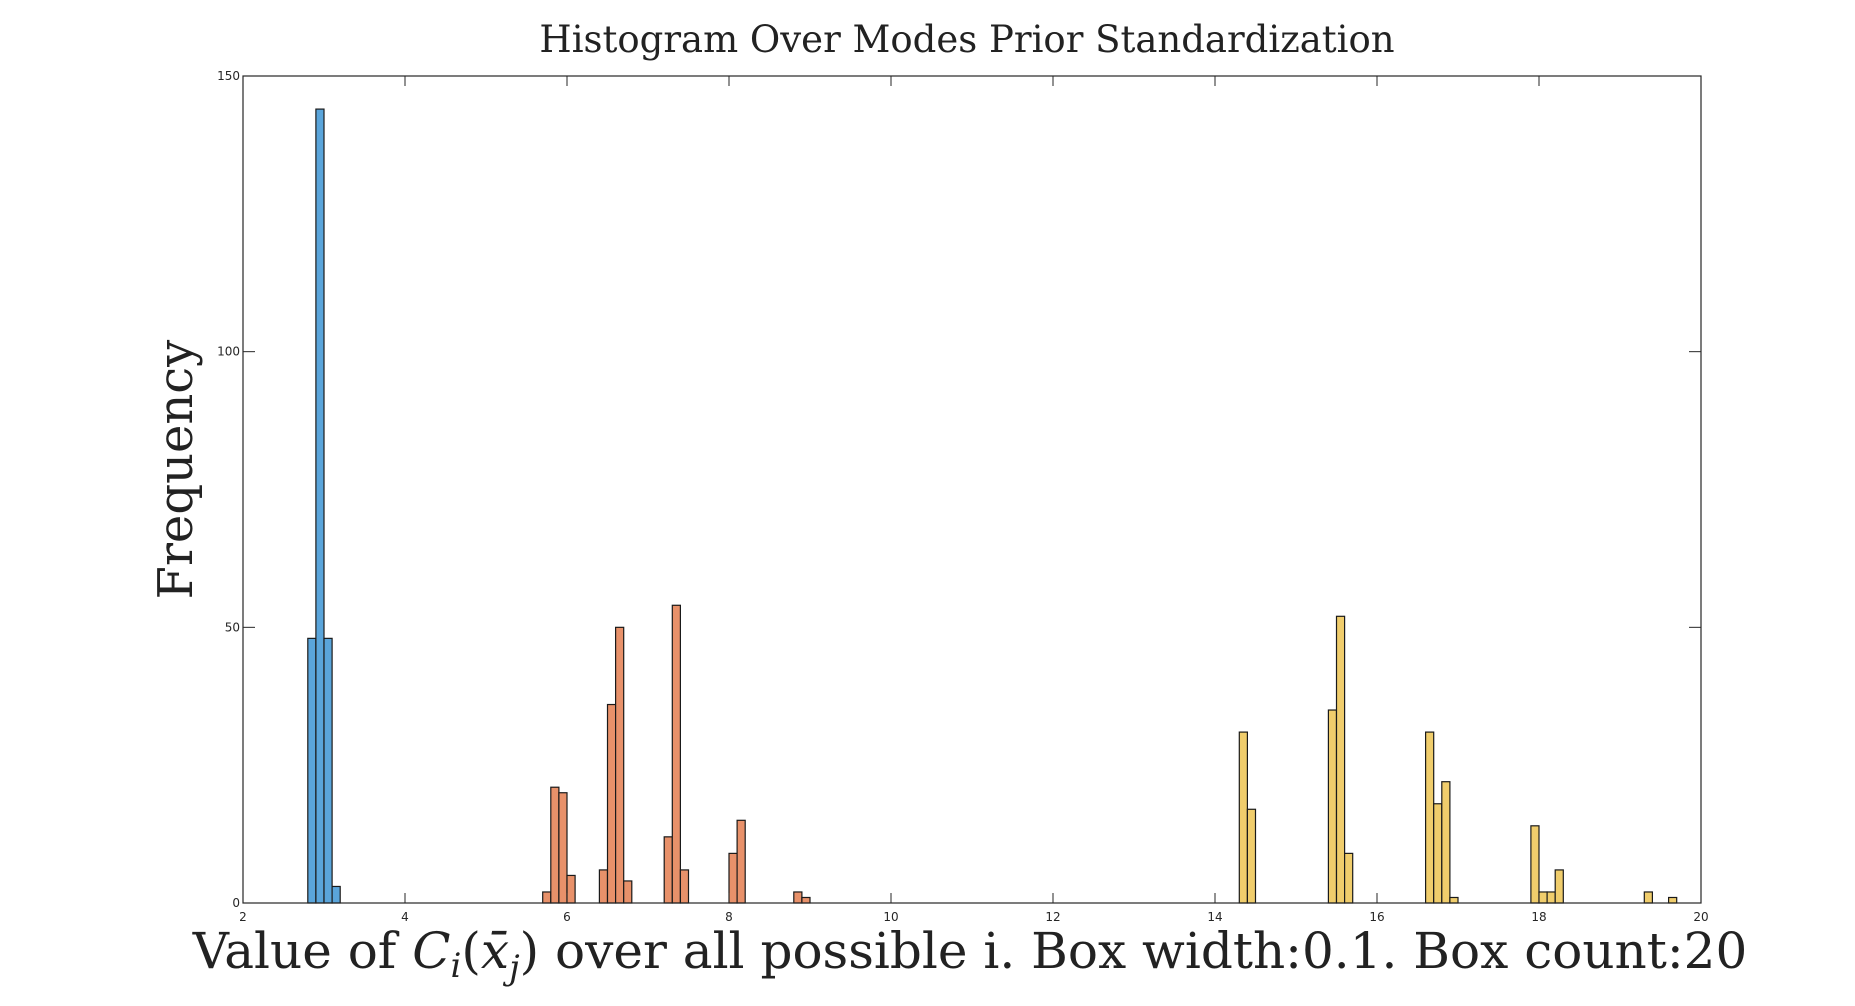 The width and height of the screenshot is (1855, 1006). Describe the element at coordinates (176, 470) in the screenshot. I see `y-axis-label: Frequency` at that location.